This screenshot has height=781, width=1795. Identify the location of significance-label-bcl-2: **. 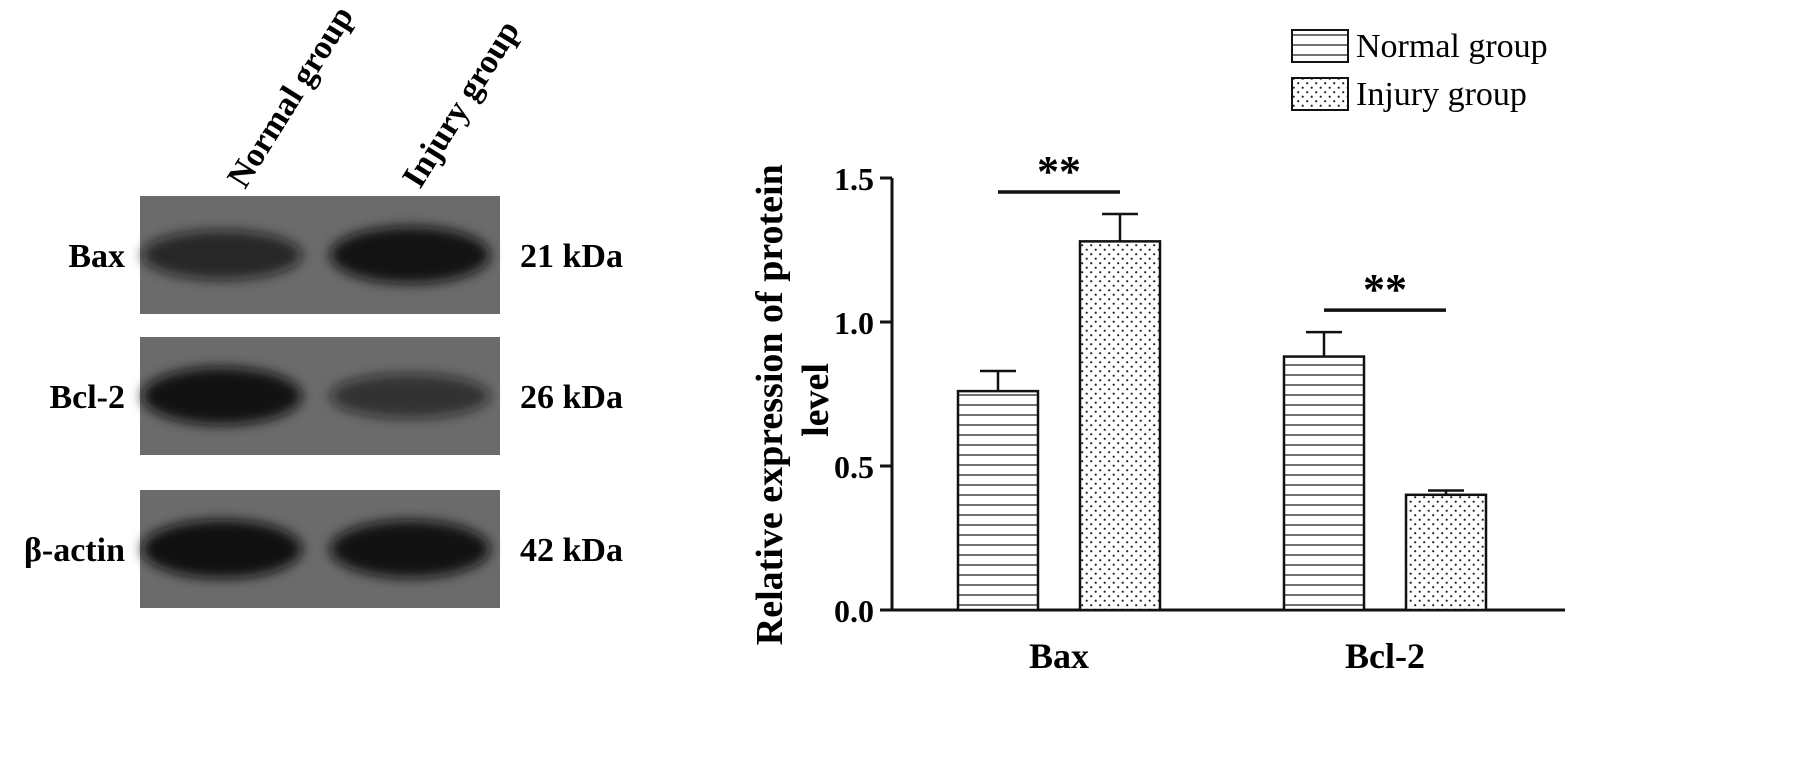
(1385, 289).